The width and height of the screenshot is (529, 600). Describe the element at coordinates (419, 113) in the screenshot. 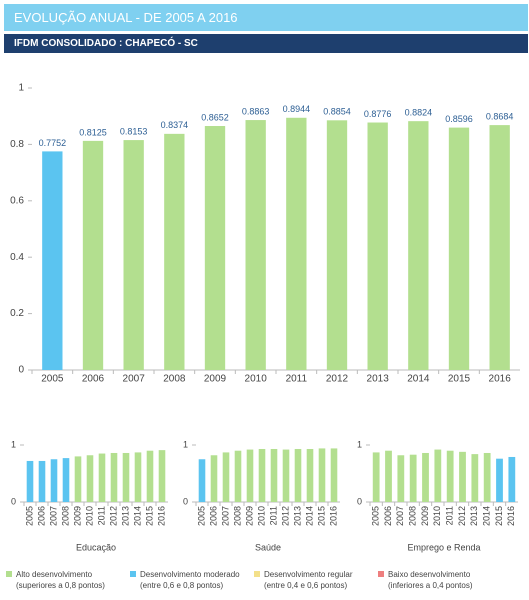

I see `value-label: 0.8824` at that location.